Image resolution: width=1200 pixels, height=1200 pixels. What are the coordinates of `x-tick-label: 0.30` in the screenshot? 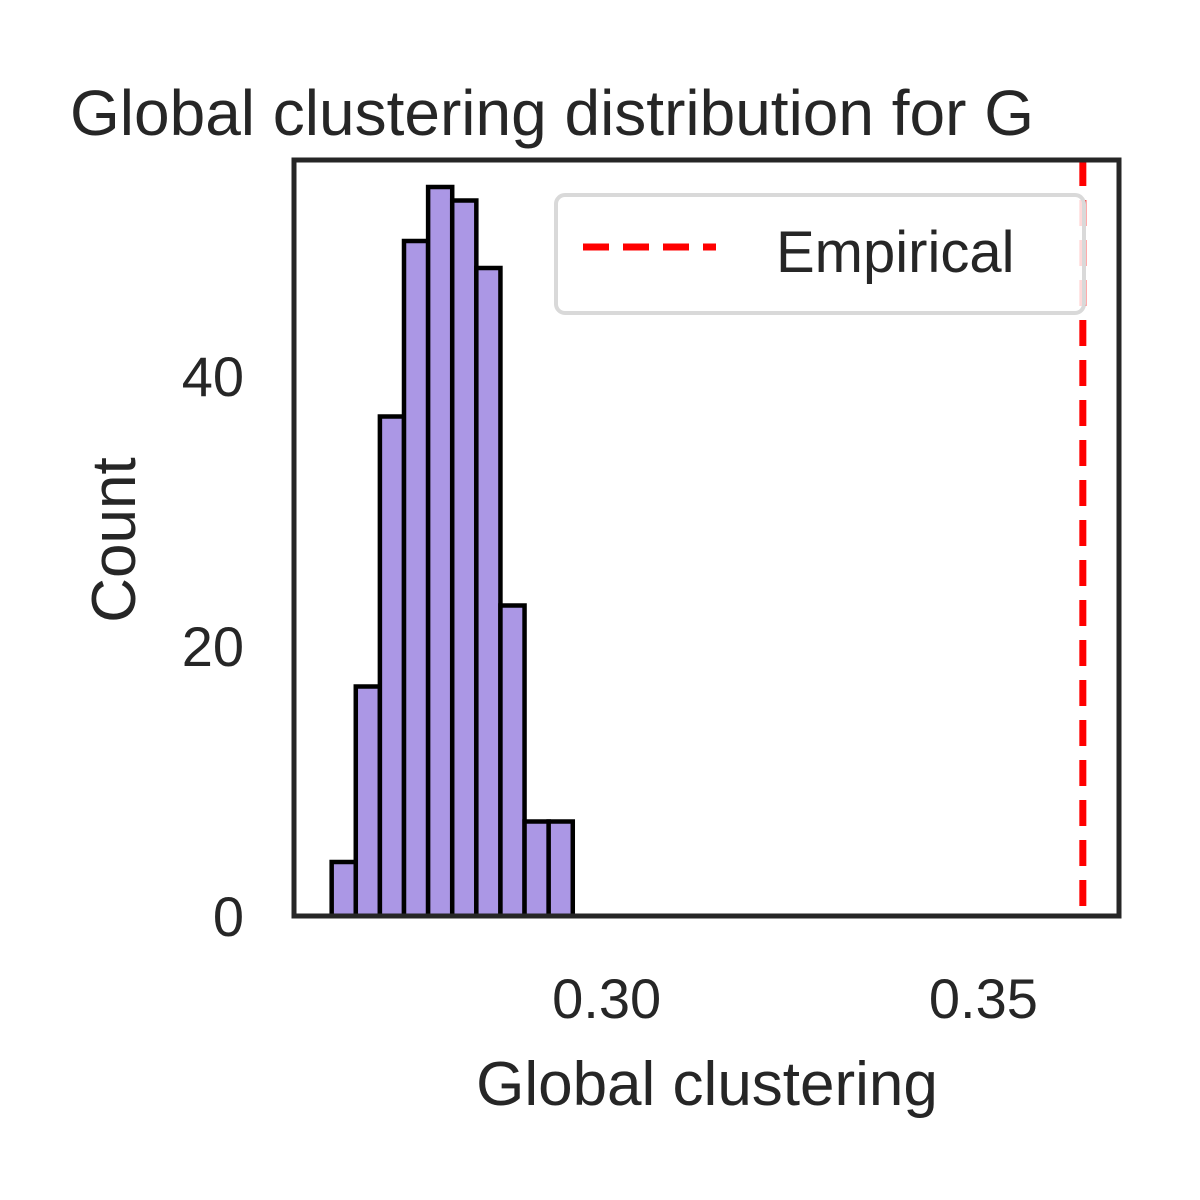 It's located at (606, 998).